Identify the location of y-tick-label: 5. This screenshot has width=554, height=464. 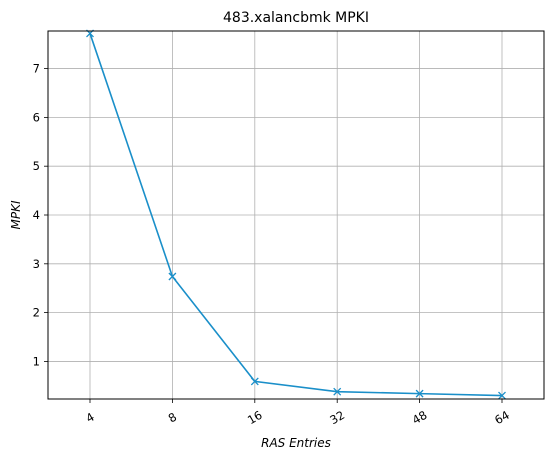
(36, 166).